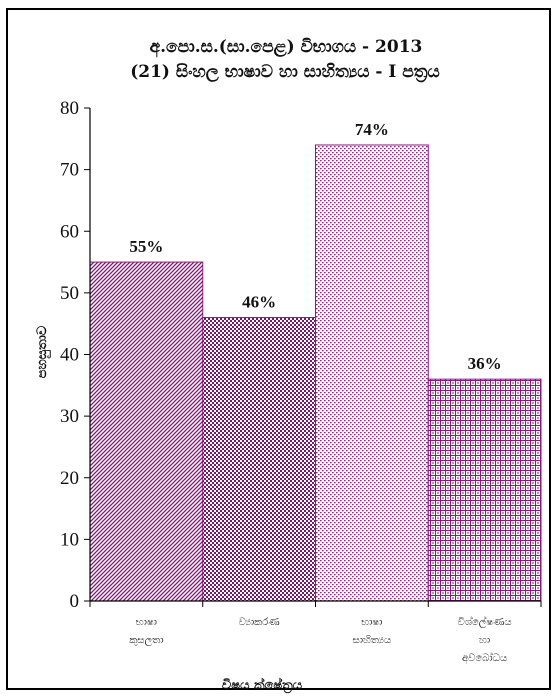 The height and width of the screenshot is (697, 559). Describe the element at coordinates (259, 302) in the screenshot. I see `data-label: 46%` at that location.